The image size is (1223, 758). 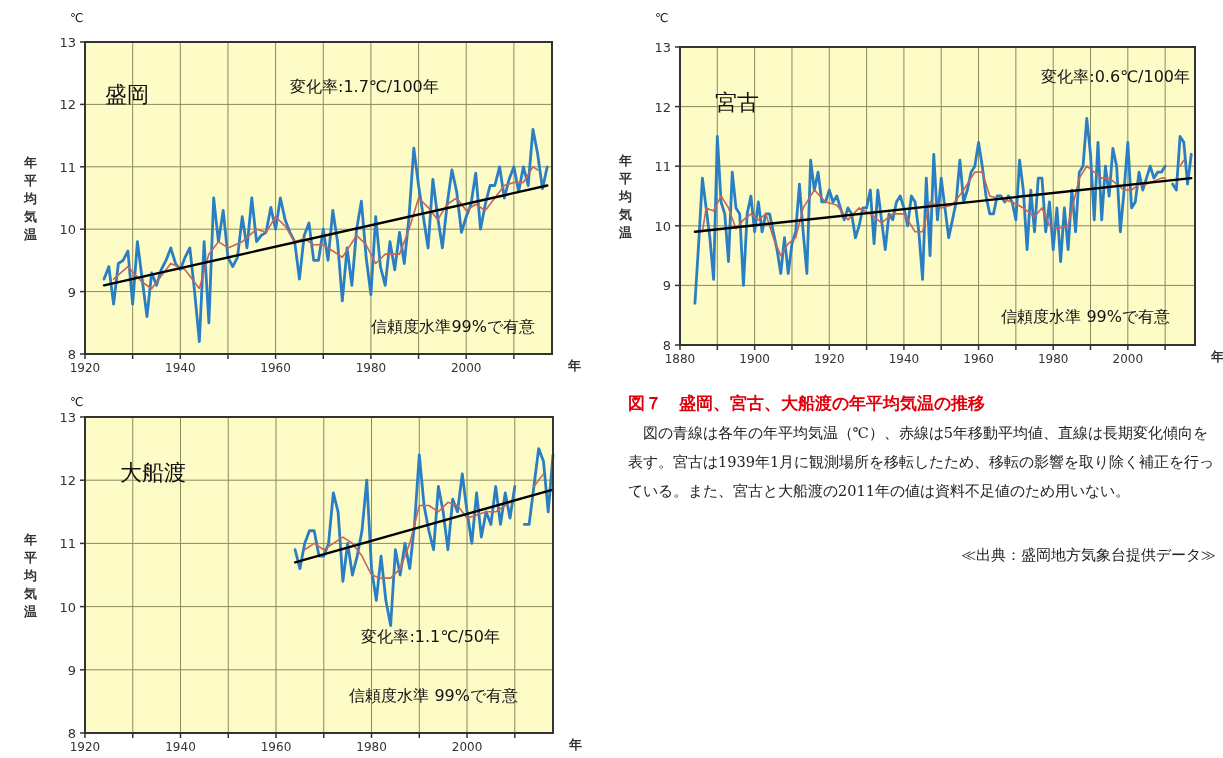 What do you see at coordinates (364, 86) in the screenshot?
I see `annotation: 変化率:1.7℃/100年` at bounding box center [364, 86].